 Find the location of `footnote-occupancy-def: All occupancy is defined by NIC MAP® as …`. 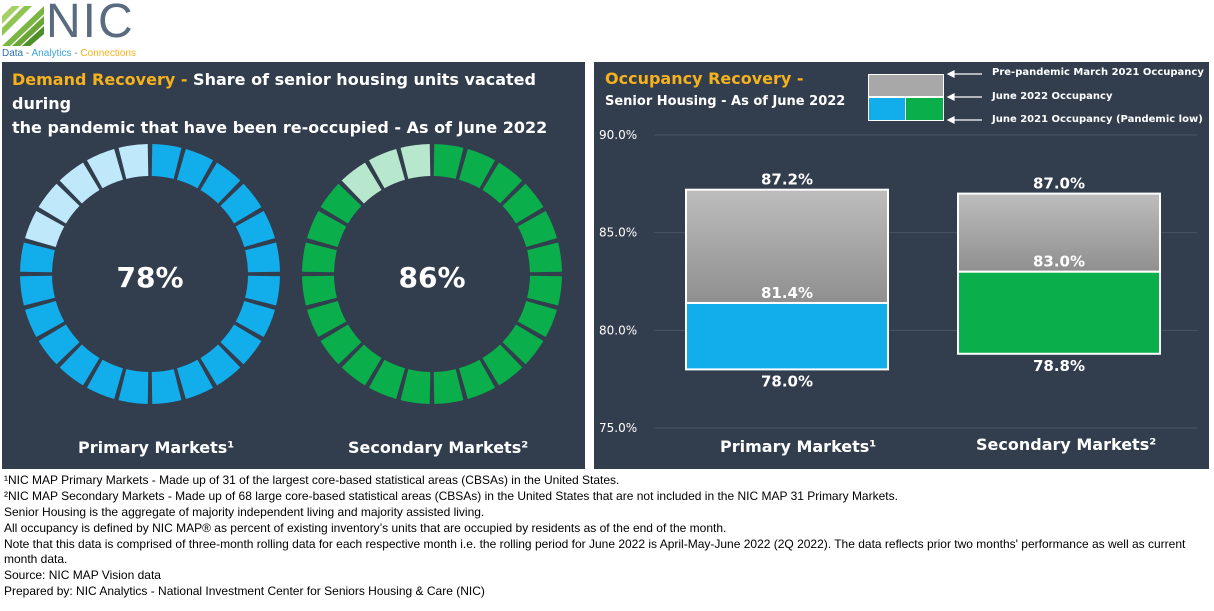

footnote-occupancy-def: All occupancy is defined by NIC MAP® as … is located at coordinates (365, 528).